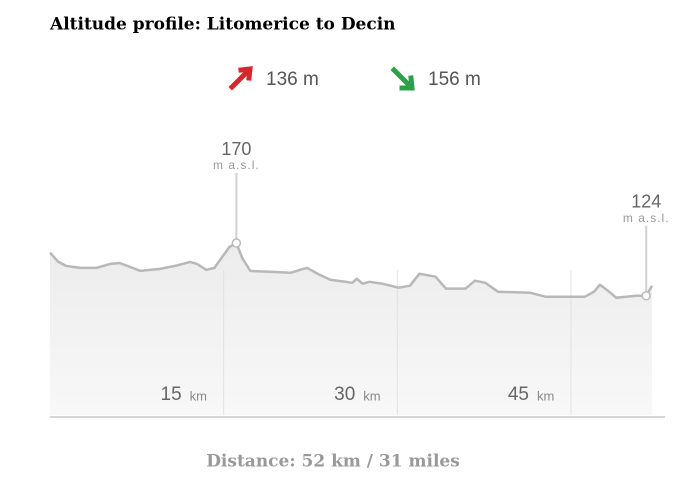  Describe the element at coordinates (236, 149) in the screenshot. I see `annotation-value: 170` at that location.